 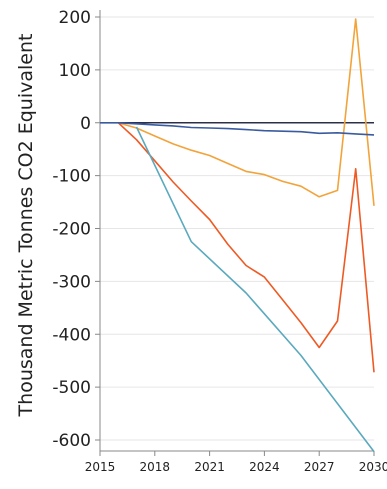 What do you see at coordinates (71, 441) in the screenshot?
I see `y-tick-label: -600` at bounding box center [71, 441].